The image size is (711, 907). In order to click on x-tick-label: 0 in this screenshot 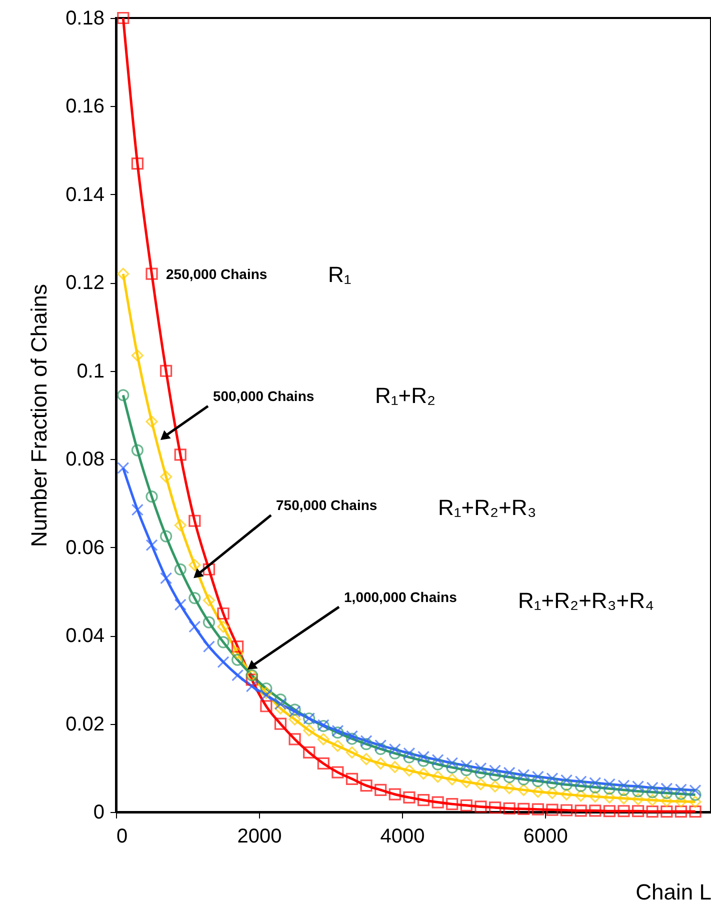, I will do `click(122, 837)`.